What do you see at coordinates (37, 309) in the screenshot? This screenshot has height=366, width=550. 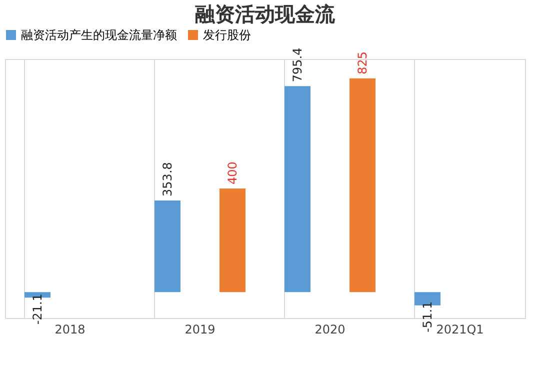 I see `data-label: -21.1` at bounding box center [37, 309].